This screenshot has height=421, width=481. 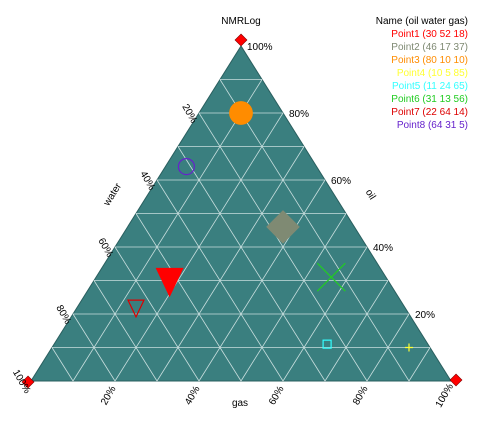 I want to click on legend-item: Point8 (64 31 5), so click(x=432, y=125).